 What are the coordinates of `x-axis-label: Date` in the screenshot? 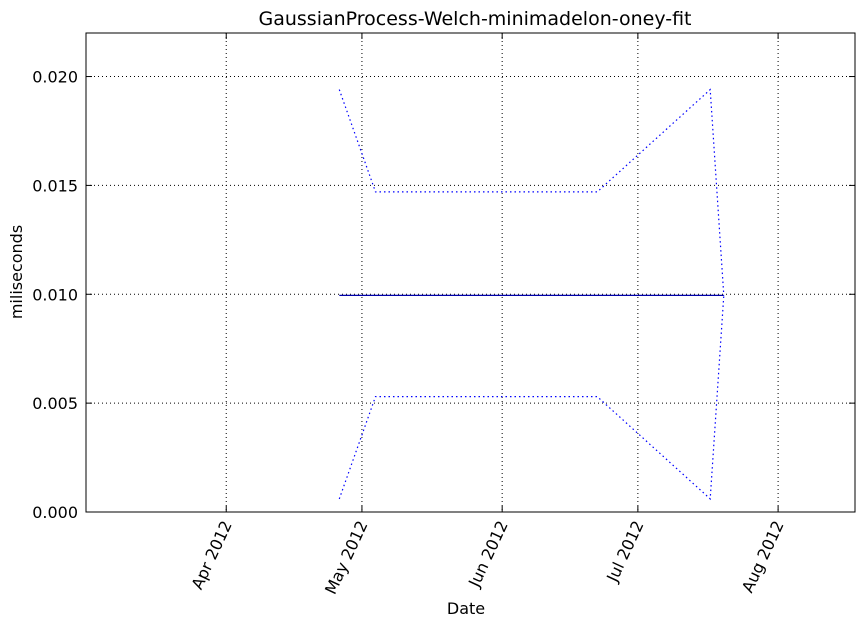 It's located at (466, 608).